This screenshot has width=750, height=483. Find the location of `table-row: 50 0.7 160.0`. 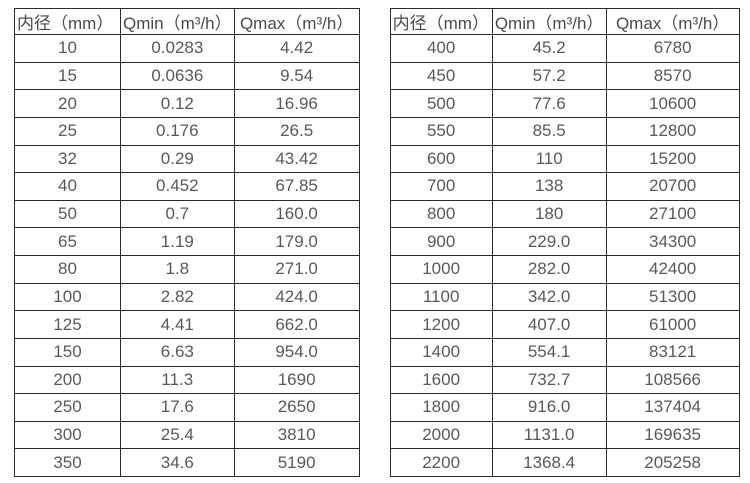

table-row: 50 0.7 160.0 is located at coordinates (187, 214).